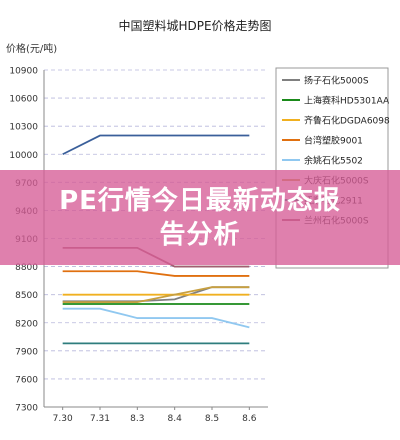 Image resolution: width=400 pixels, height=440 pixels. I want to click on legend-entry: 台湾塑胶9001, so click(333, 141).